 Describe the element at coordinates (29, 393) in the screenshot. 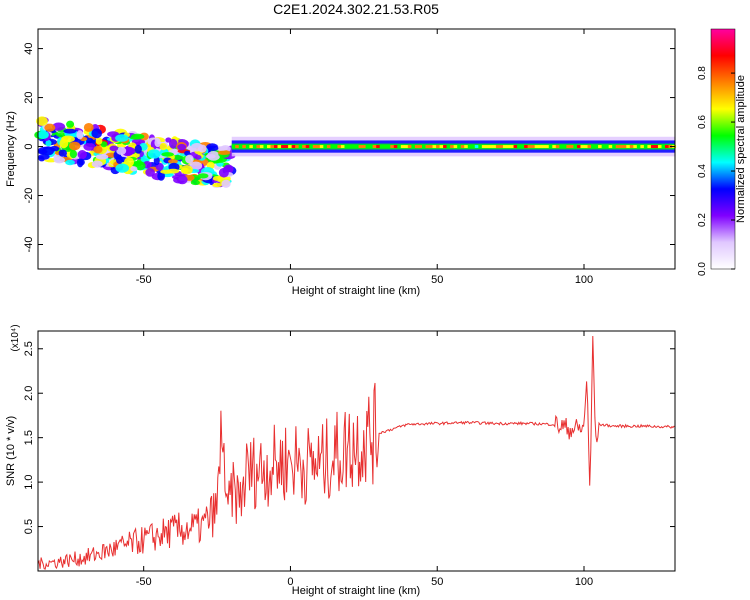

I see `snr-y-tick-label: 2.0` at that location.